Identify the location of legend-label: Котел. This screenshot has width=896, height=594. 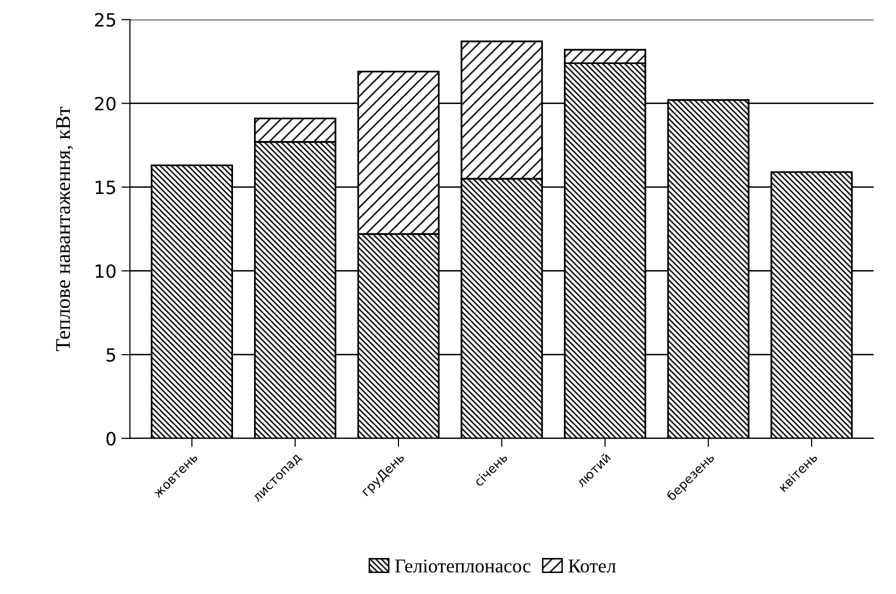
(592, 566).